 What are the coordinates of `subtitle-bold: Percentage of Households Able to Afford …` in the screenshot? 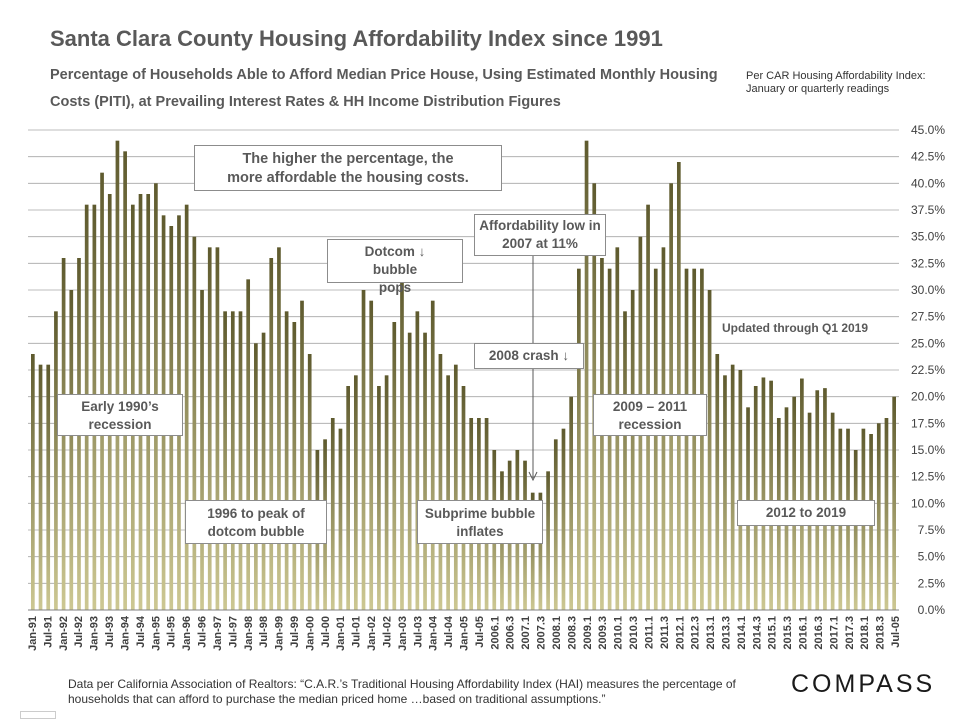 It's located at (264, 75).